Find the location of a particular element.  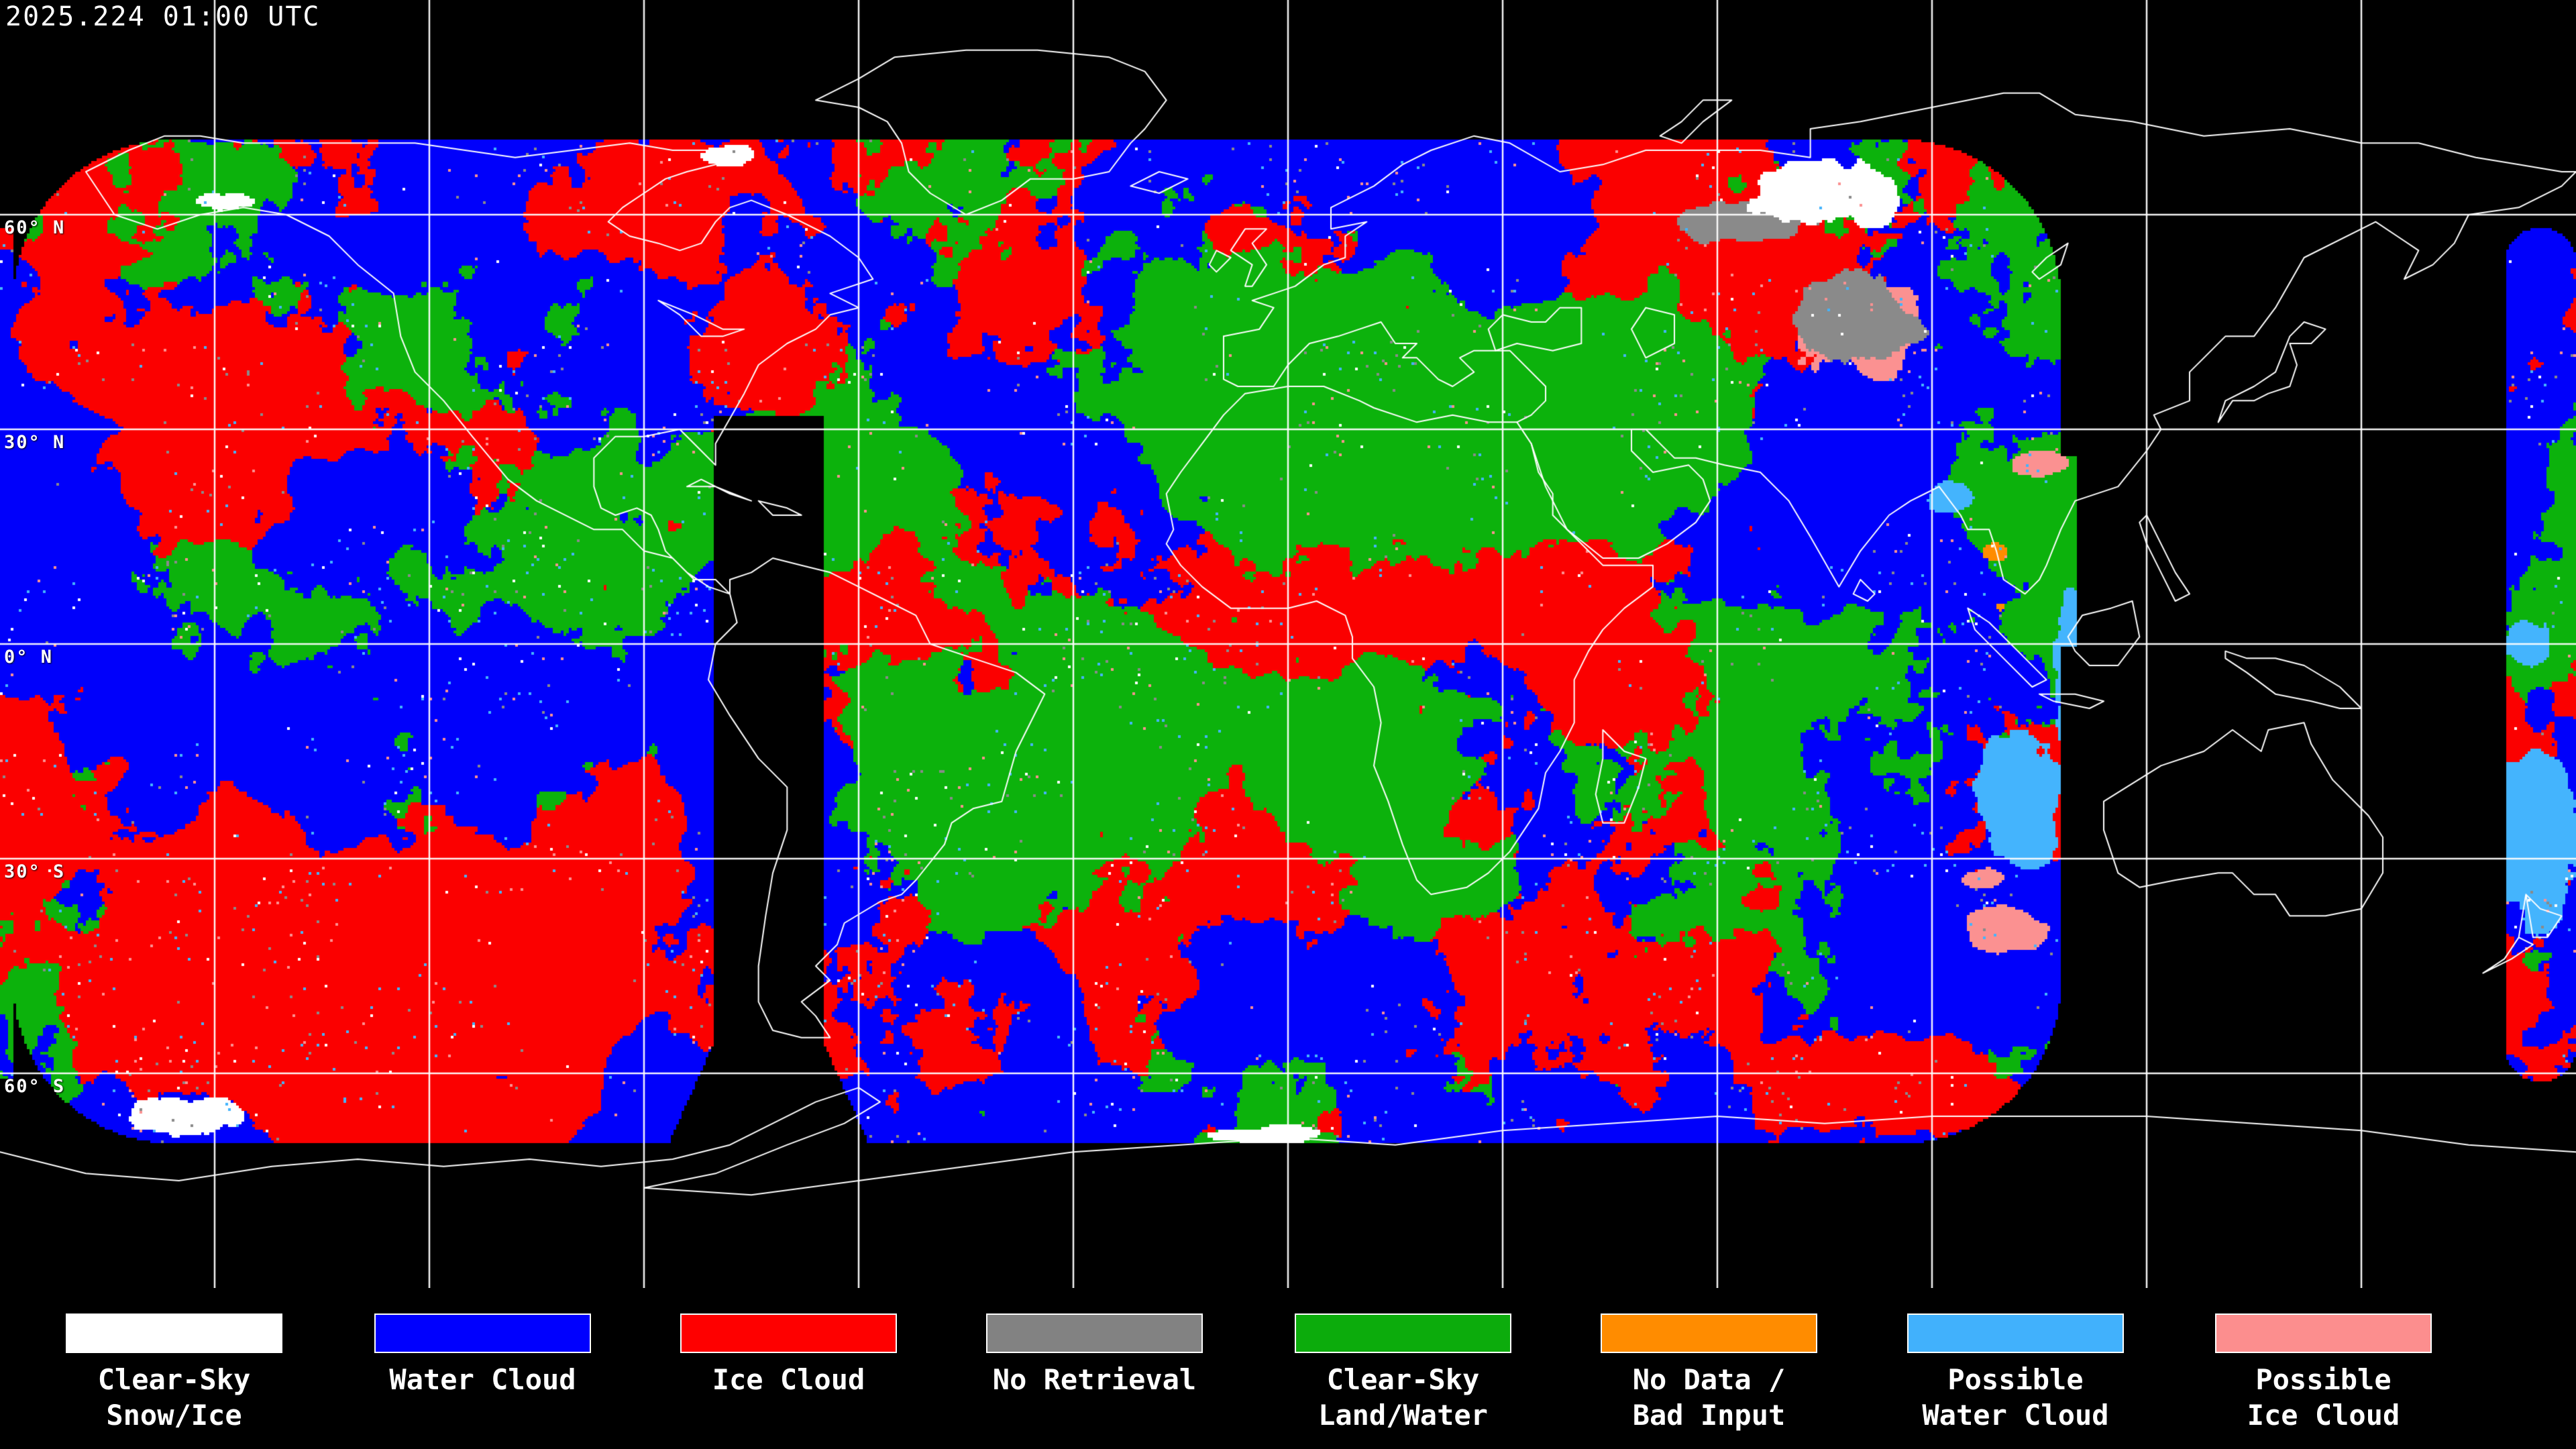

legend-label: No Data / Bad Input is located at coordinates (1709, 1397).